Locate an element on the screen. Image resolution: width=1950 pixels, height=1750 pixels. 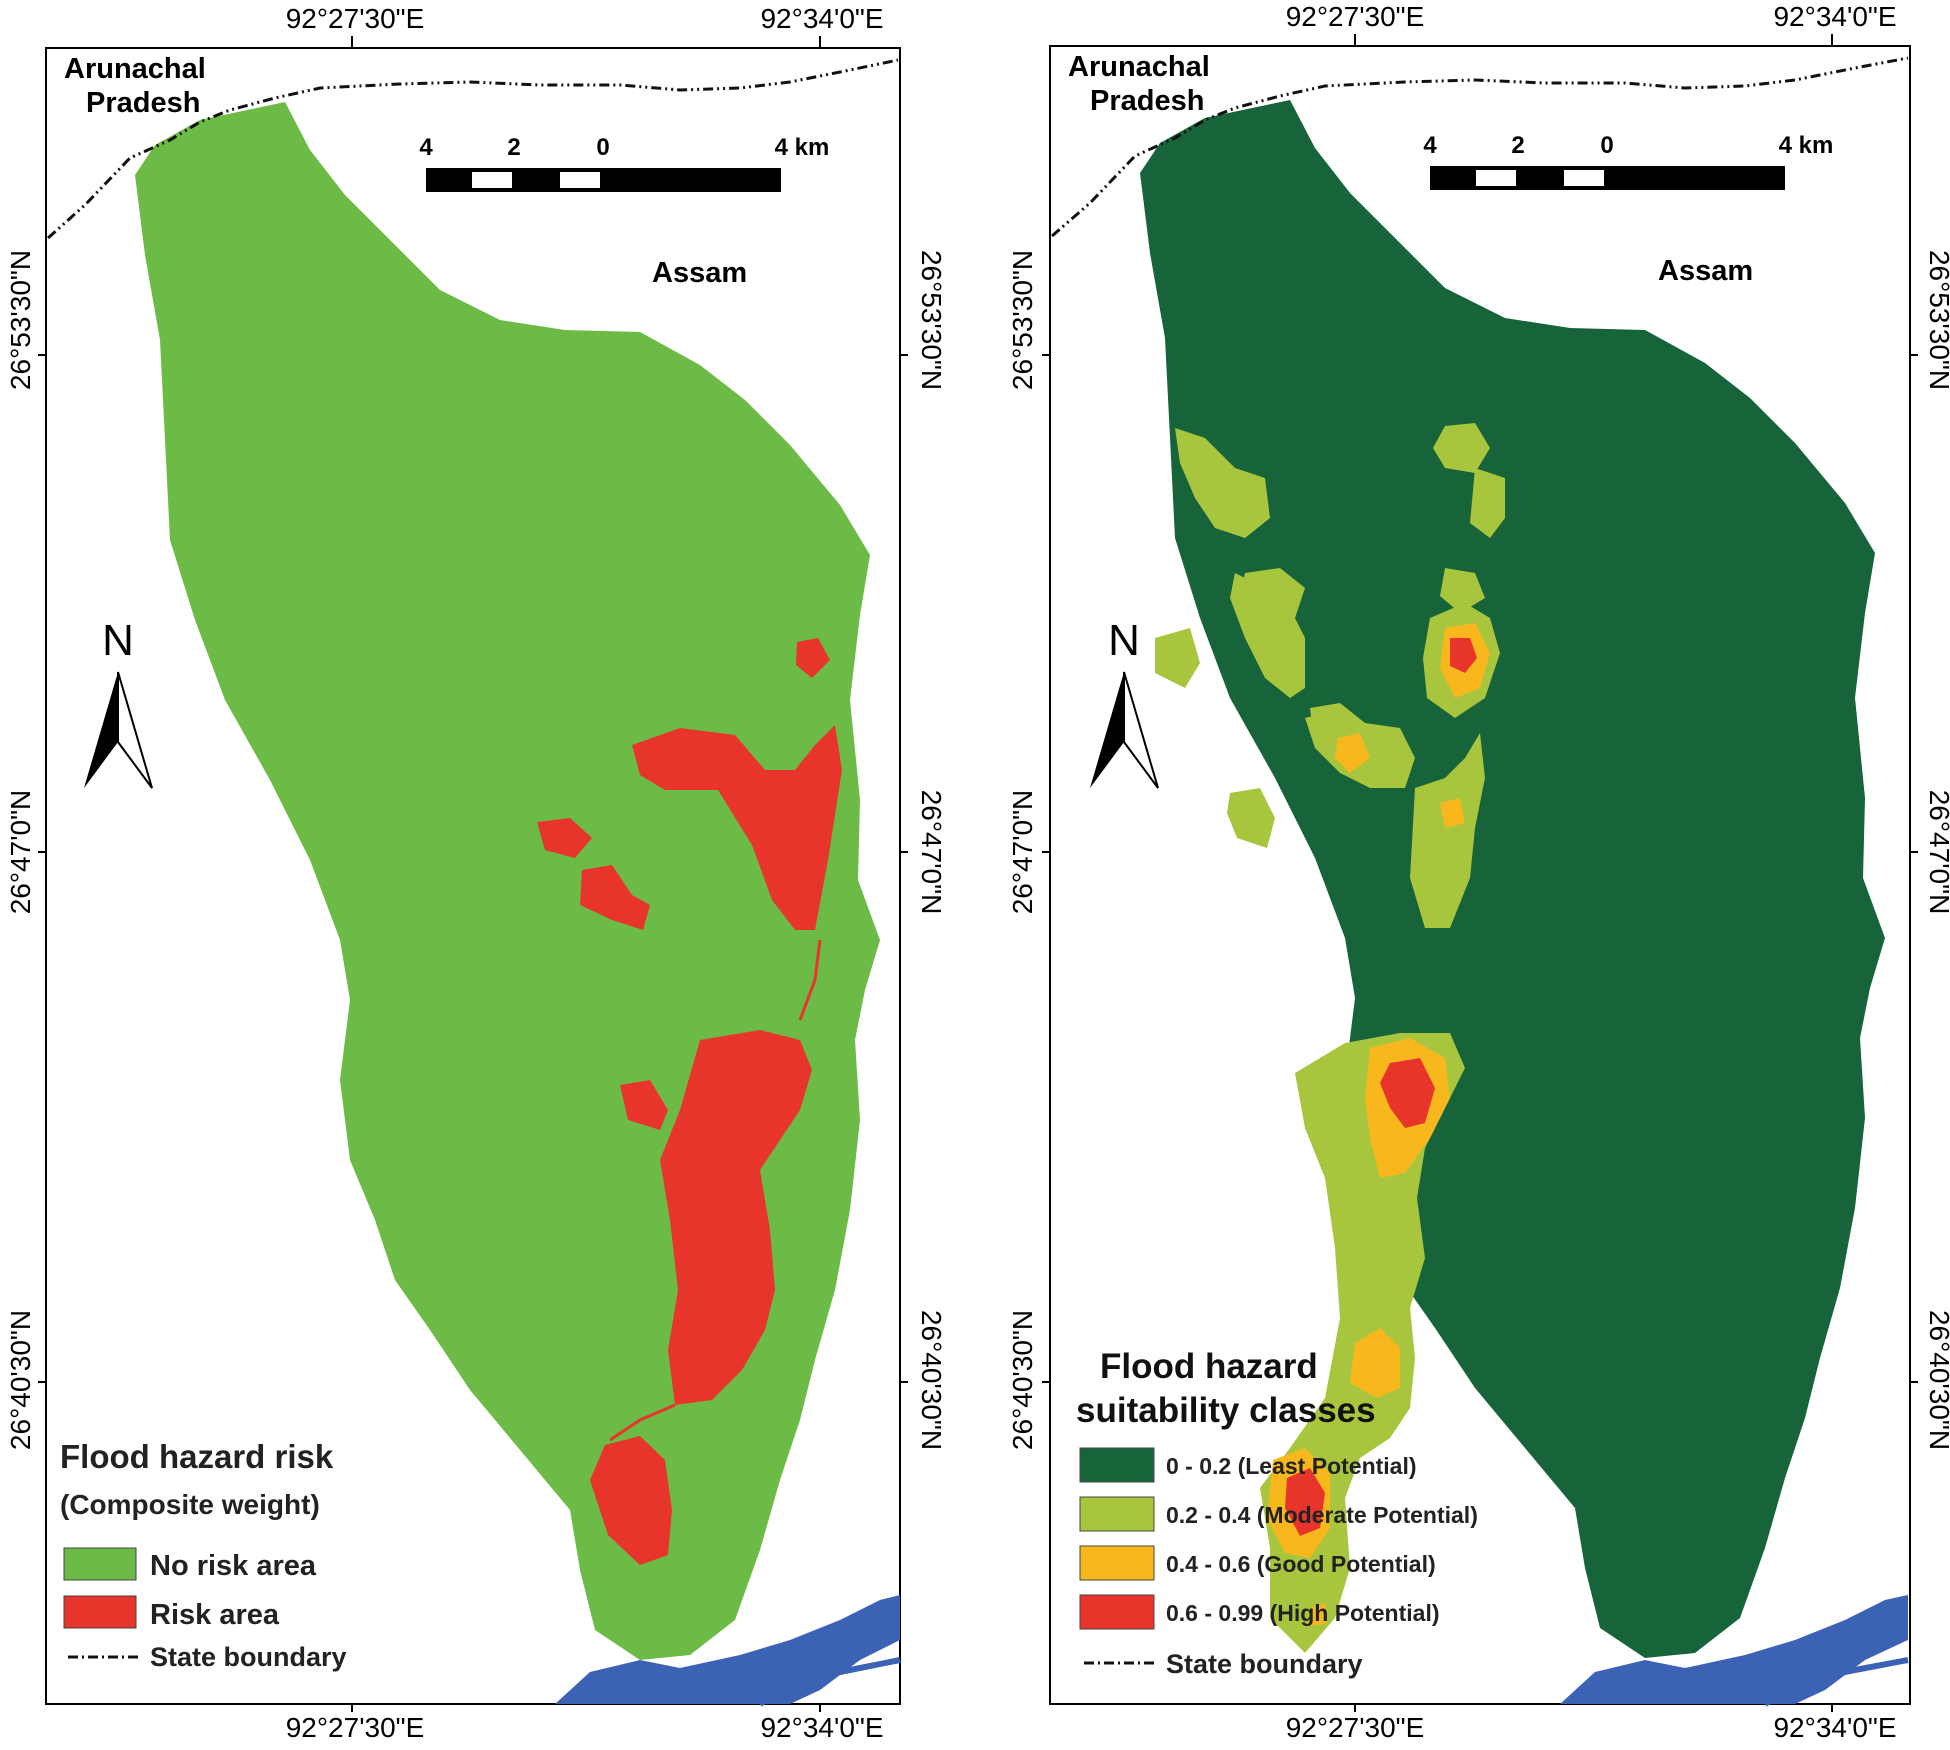
legend-title: Flood hazard risk is located at coordinates (197, 1456).